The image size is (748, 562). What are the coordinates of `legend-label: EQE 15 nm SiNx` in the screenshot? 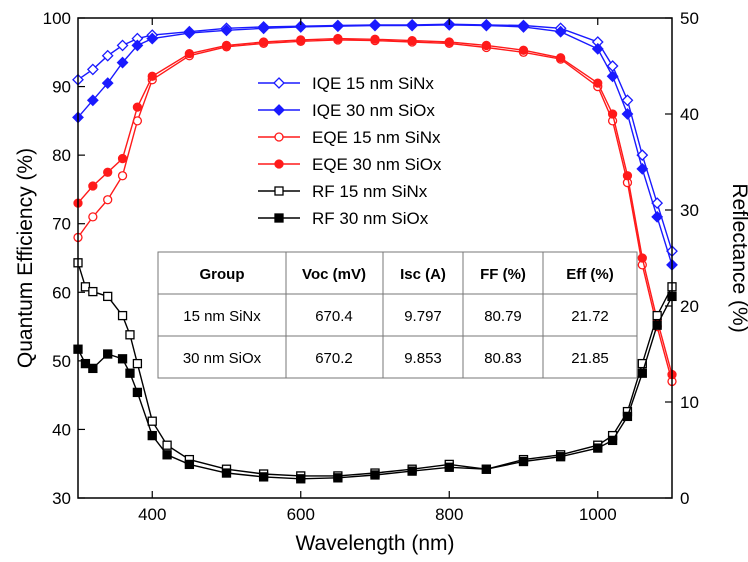 It's located at (376, 137).